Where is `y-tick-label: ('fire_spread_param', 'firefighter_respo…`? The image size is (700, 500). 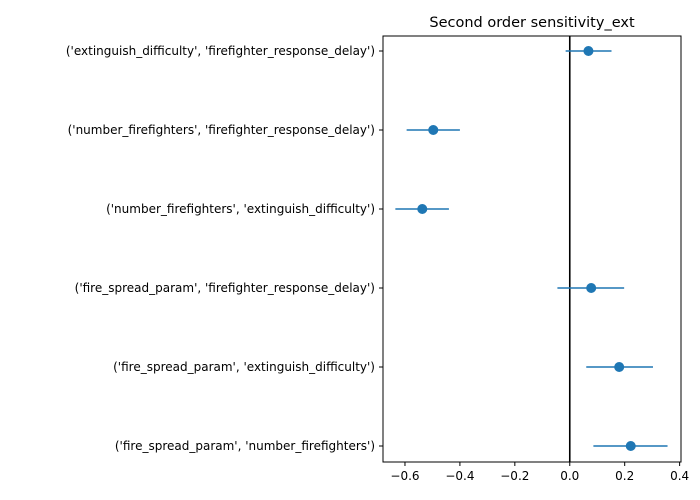
y-tick-label: ('fire_spread_param', 'firefighter_respo… is located at coordinates (225, 288).